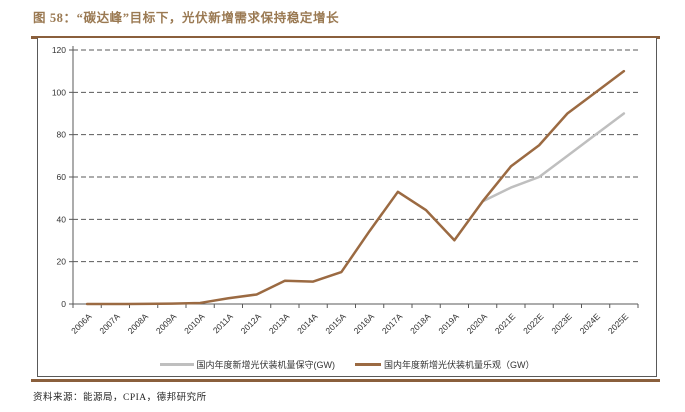  I want to click on x-tick-label: 2021E, so click(505, 323).